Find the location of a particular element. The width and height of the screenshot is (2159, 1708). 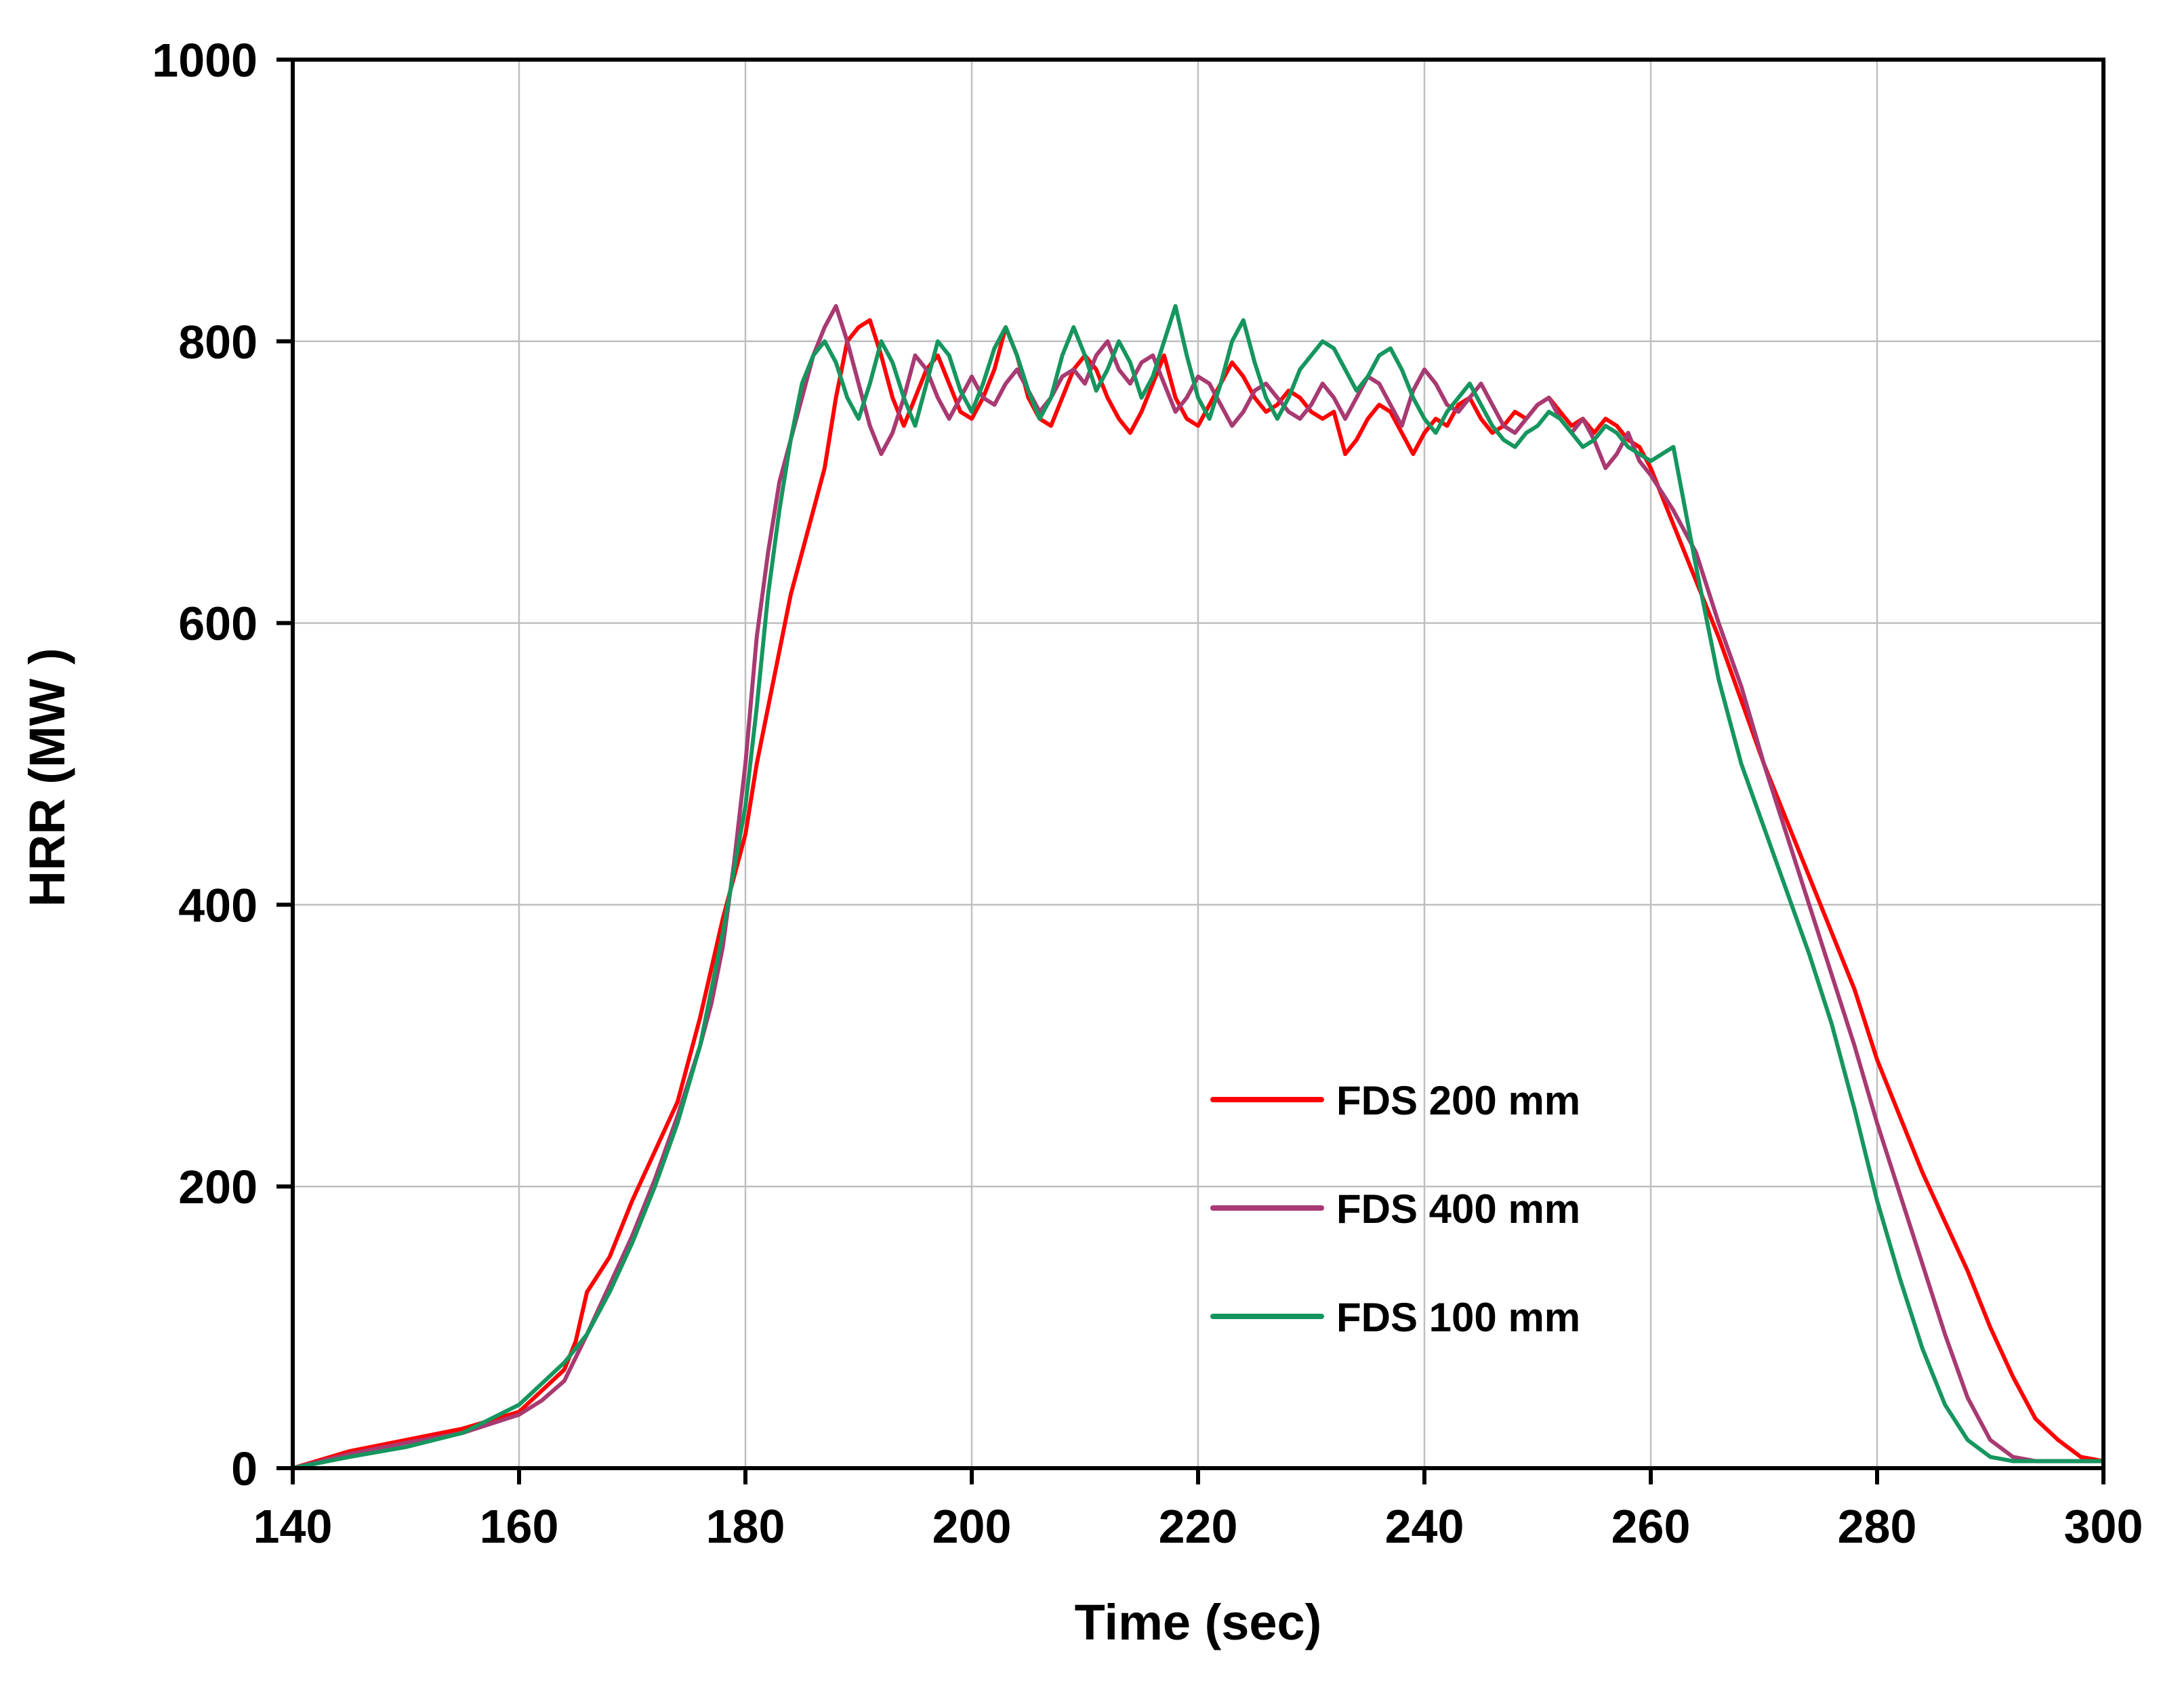

x-tick-label: 300 is located at coordinates (2103, 1526).